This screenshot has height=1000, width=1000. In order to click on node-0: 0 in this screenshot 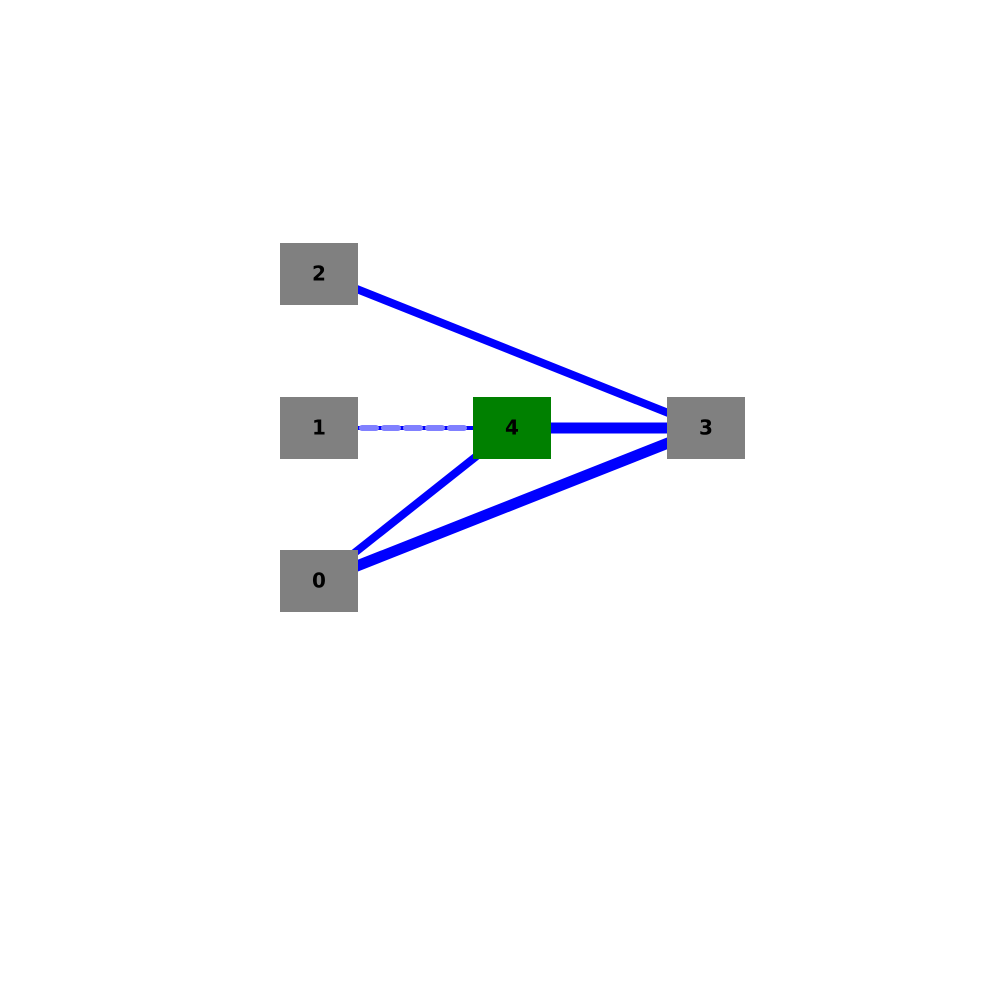, I will do `click(319, 581)`.